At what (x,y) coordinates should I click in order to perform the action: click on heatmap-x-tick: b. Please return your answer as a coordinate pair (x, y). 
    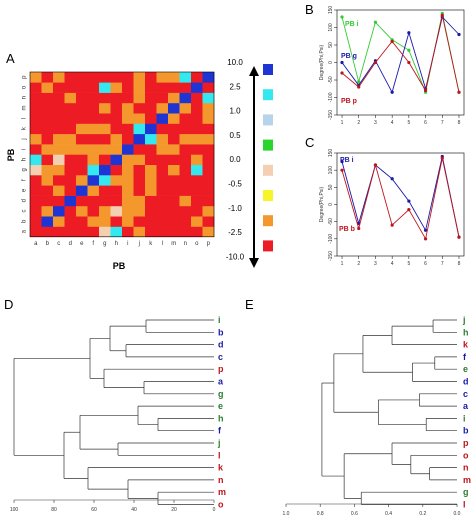
    Looking at the image, I should click on (48, 244).